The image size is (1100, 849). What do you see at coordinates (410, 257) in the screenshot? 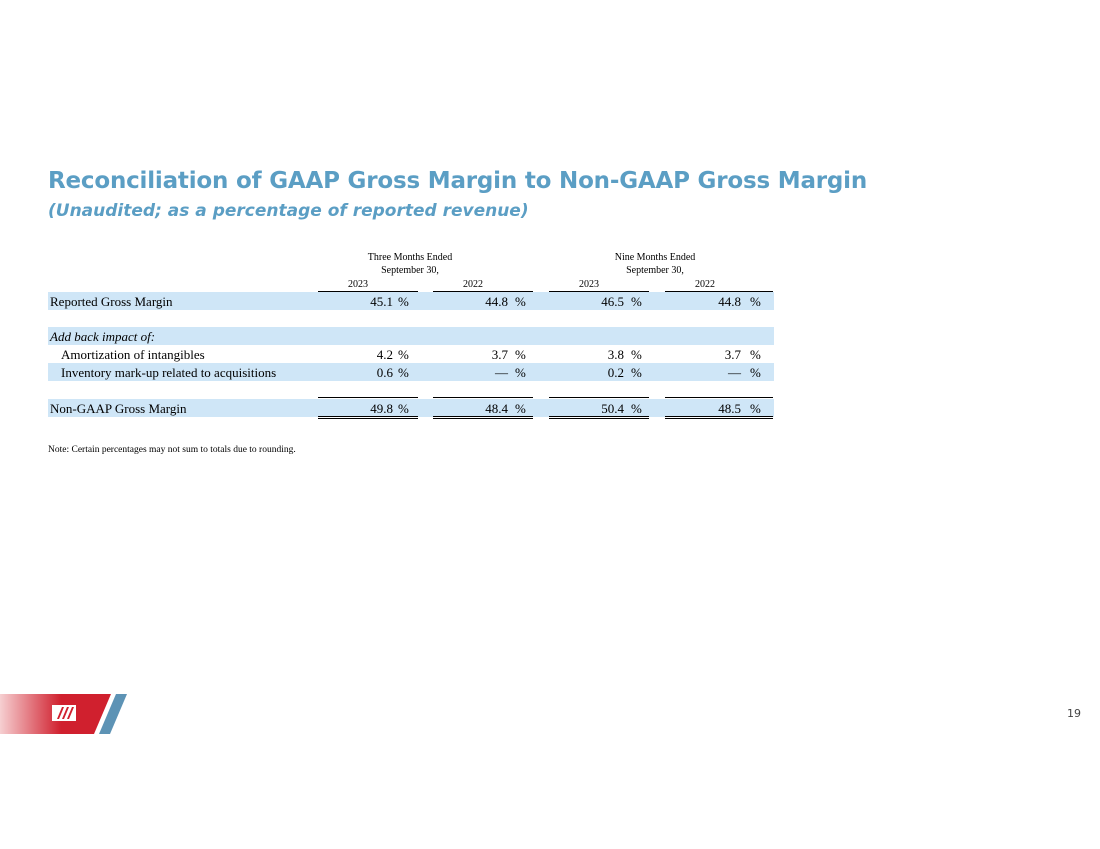
I see `header-three-months: Three Months Ended` at bounding box center [410, 257].